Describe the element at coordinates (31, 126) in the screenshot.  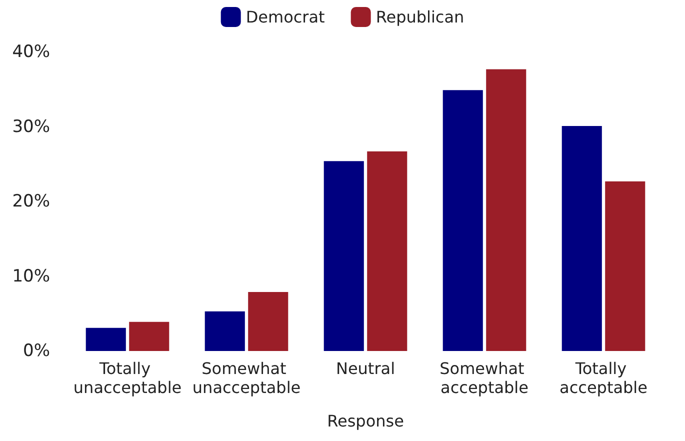
I see `y-tick-label: 30%` at that location.